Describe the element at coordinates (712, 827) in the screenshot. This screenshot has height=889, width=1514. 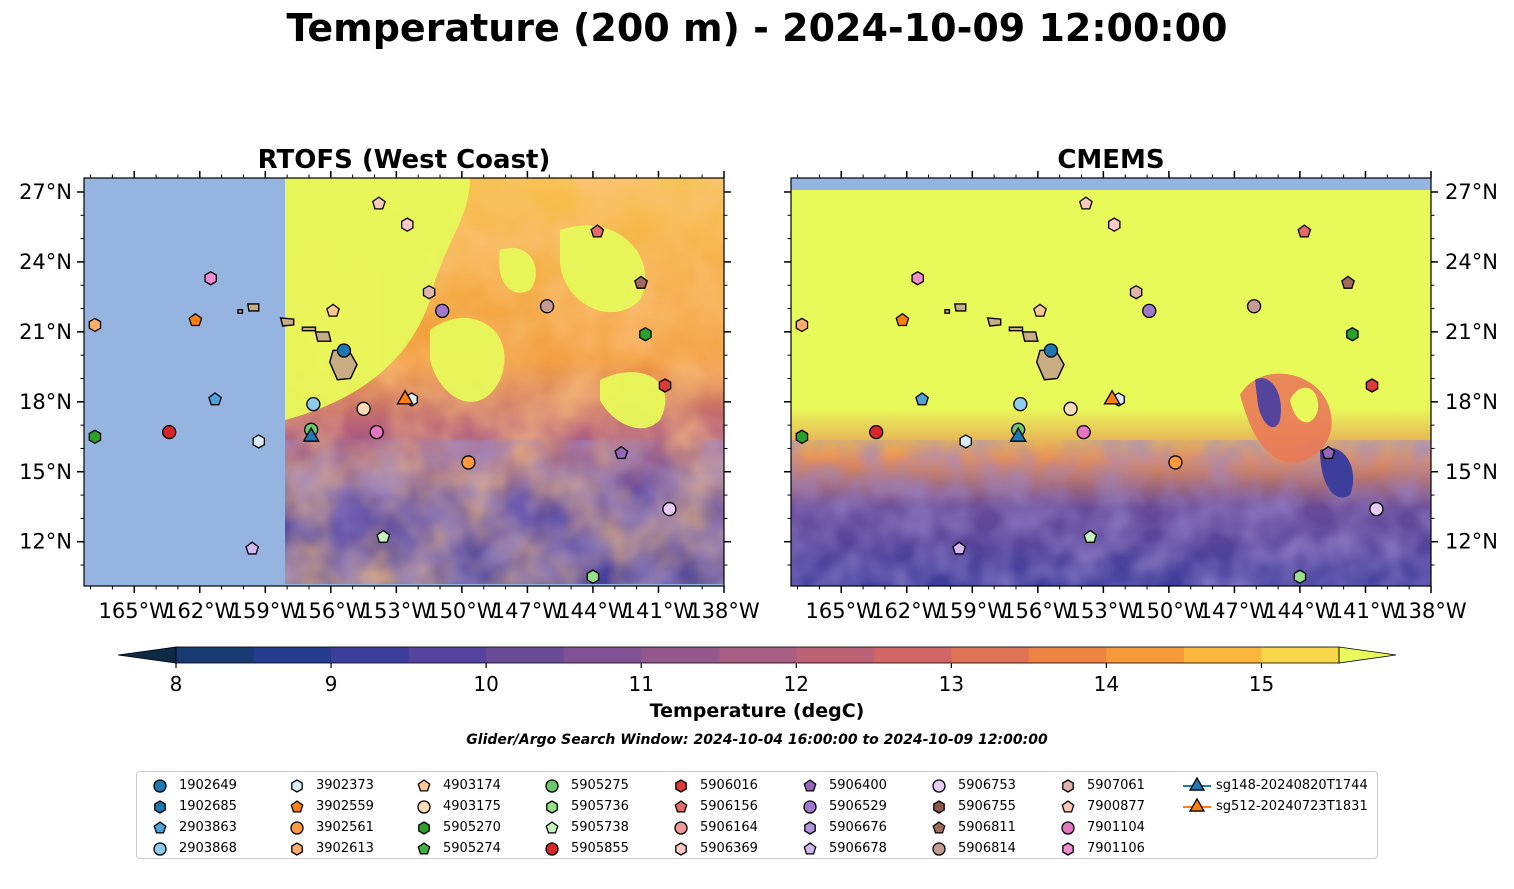
I see `legend-item: 5906164` at that location.